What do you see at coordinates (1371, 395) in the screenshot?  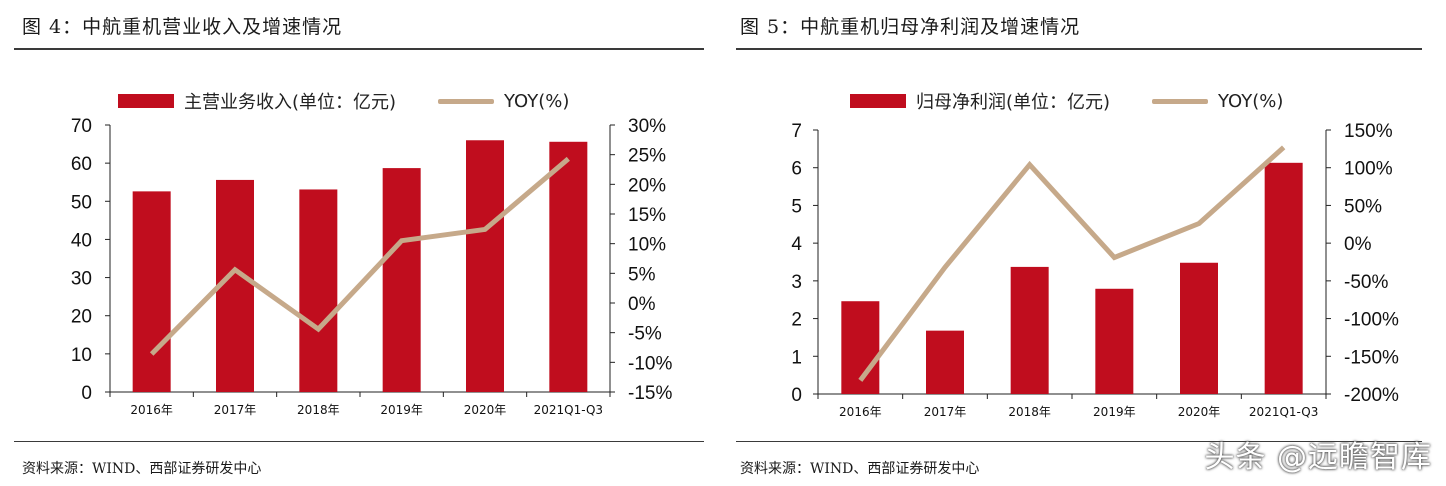 I see `y-tick-label-right: -200%` at bounding box center [1371, 395].